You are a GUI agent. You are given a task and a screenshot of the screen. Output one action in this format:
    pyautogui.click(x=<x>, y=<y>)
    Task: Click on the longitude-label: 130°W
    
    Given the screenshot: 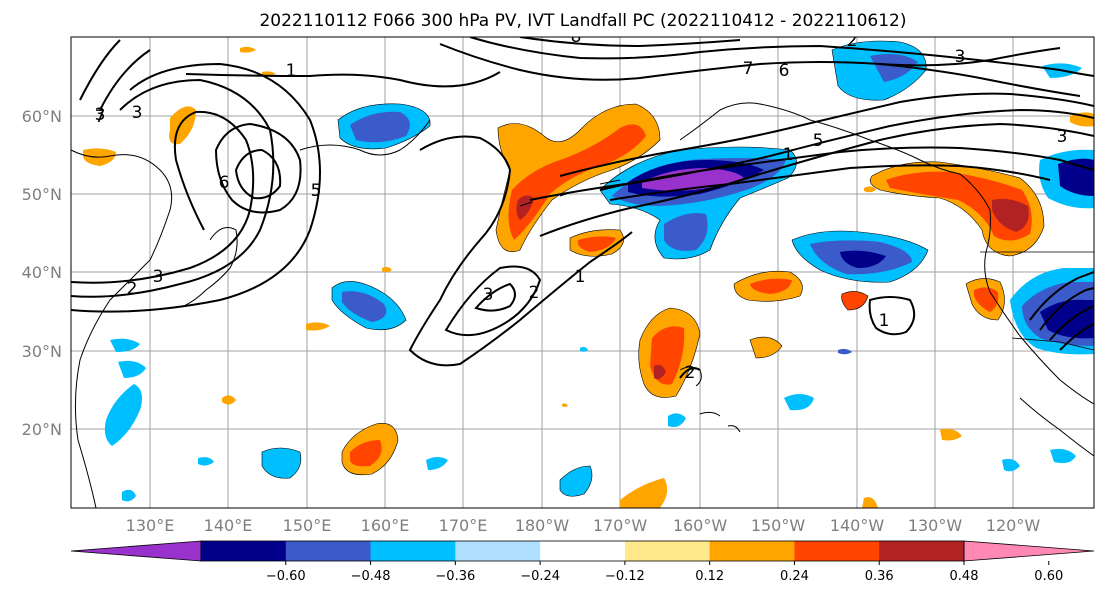 What is the action you would take?
    pyautogui.click(x=935, y=525)
    